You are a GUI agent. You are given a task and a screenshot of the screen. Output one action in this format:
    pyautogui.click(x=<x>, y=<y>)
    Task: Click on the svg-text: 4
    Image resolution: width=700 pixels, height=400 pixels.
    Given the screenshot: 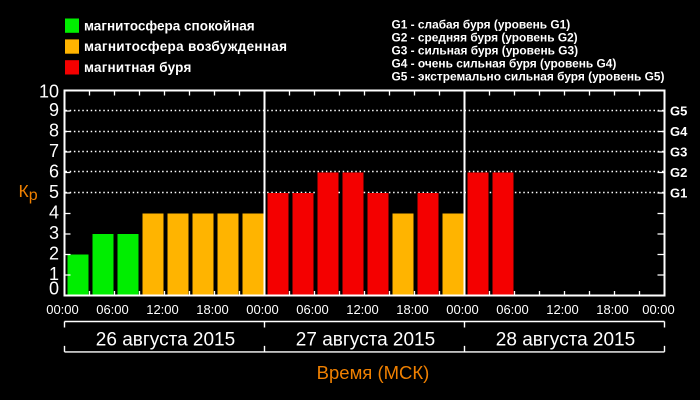 What is the action you would take?
    pyautogui.click(x=54, y=213)
    